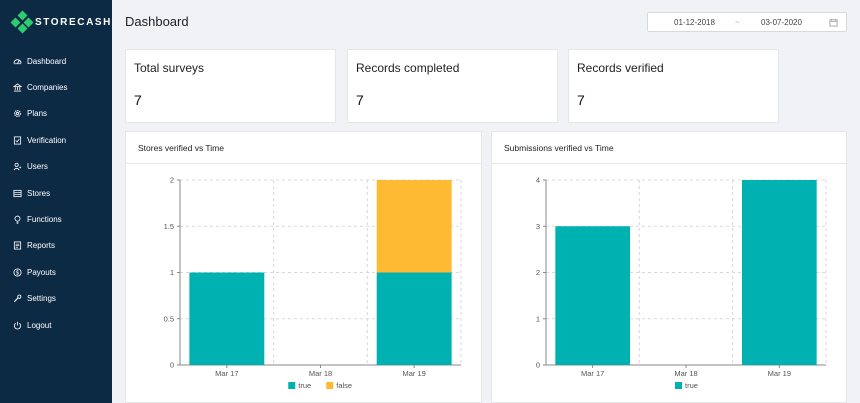  What do you see at coordinates (56, 167) in the screenshot?
I see `sidebar-item-users: Users` at bounding box center [56, 167].